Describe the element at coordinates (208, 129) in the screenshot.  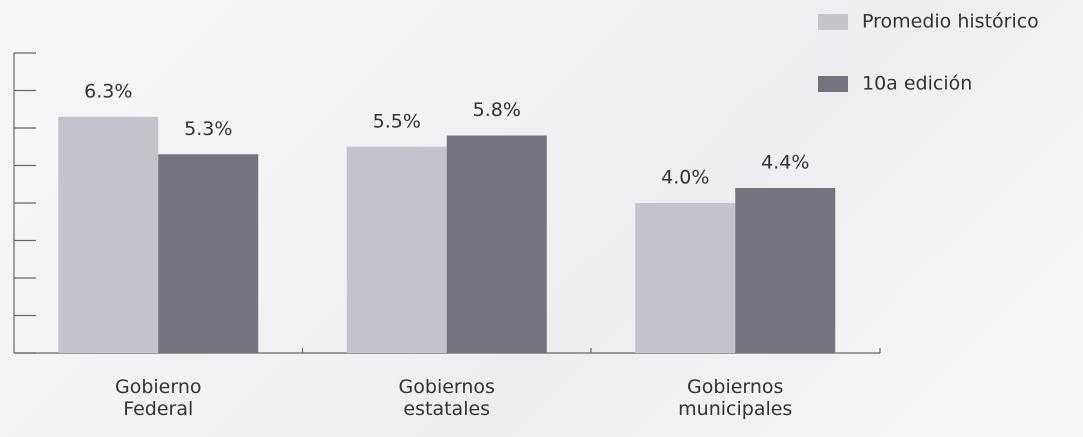
I see `value-label: 5.3%` at that location.